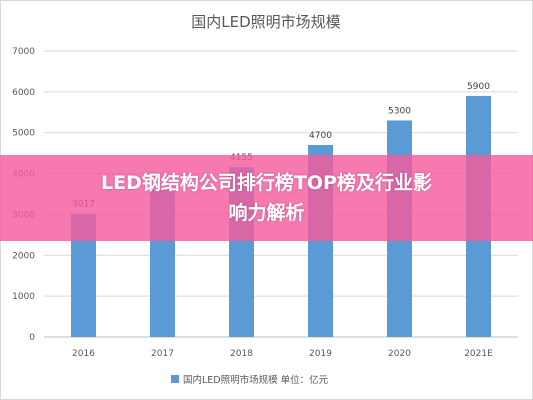  What do you see at coordinates (478, 354) in the screenshot?
I see `x-tick-label: 2021E` at bounding box center [478, 354].